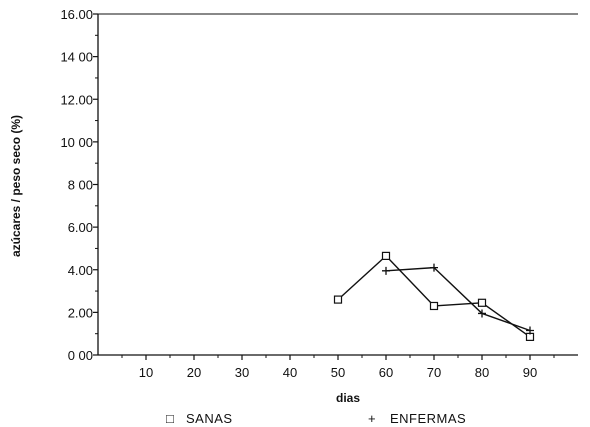 The width and height of the screenshot is (590, 427). I want to click on series-layer, so click(434, 296).